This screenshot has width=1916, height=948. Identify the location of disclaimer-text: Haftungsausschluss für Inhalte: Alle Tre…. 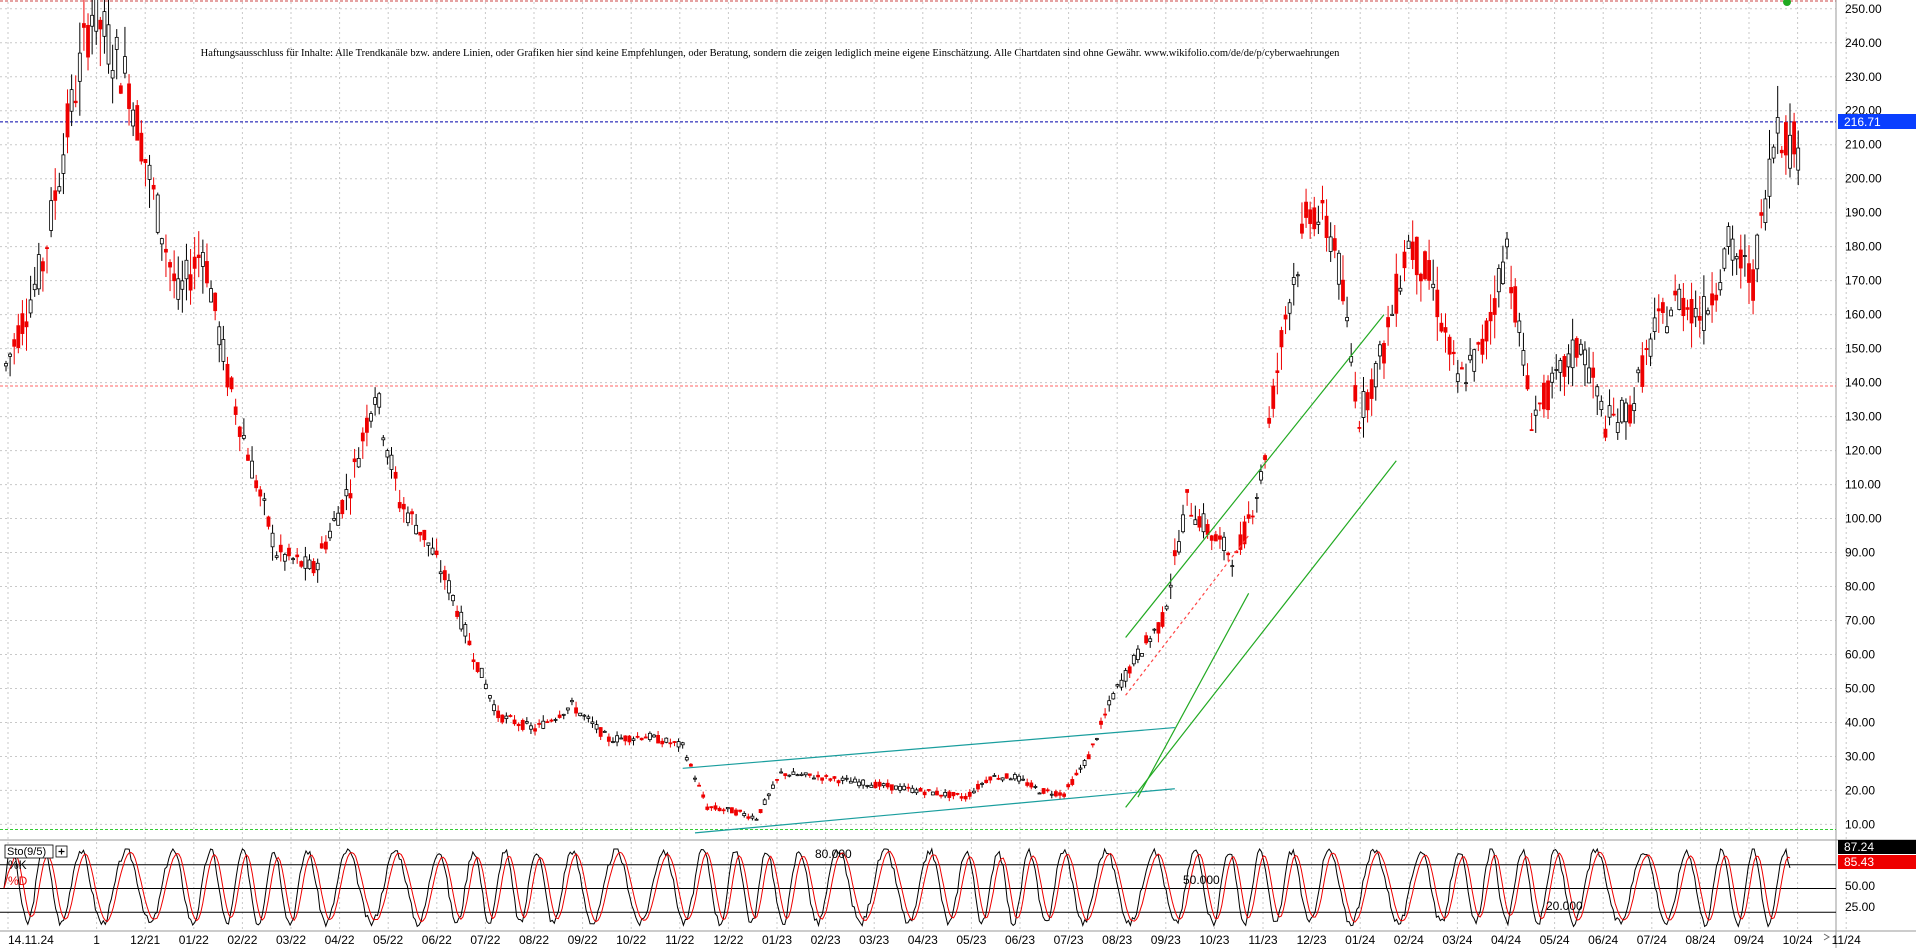
(770, 53).